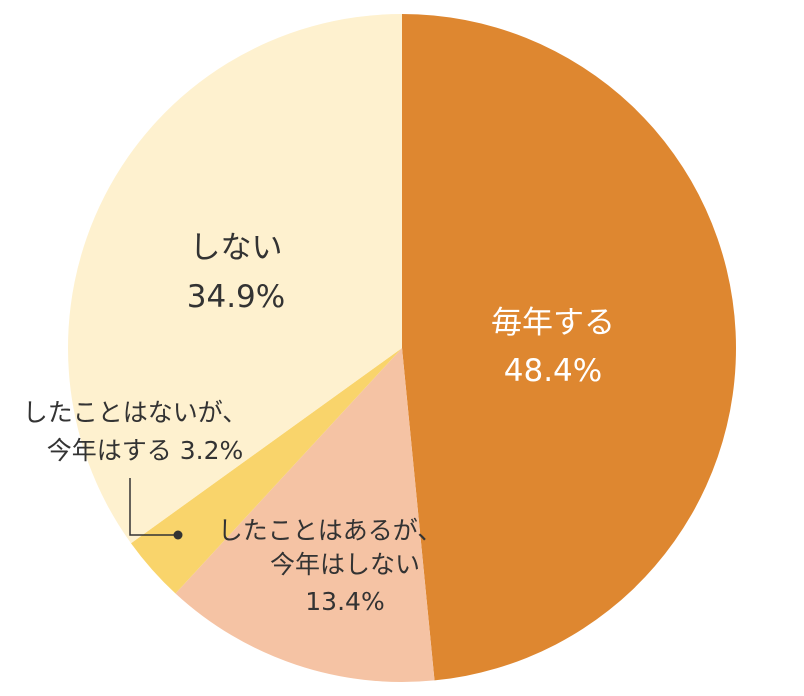 This screenshot has height=696, width=804. What do you see at coordinates (153, 507) in the screenshot?
I see `small-slice-leader-line` at bounding box center [153, 507].